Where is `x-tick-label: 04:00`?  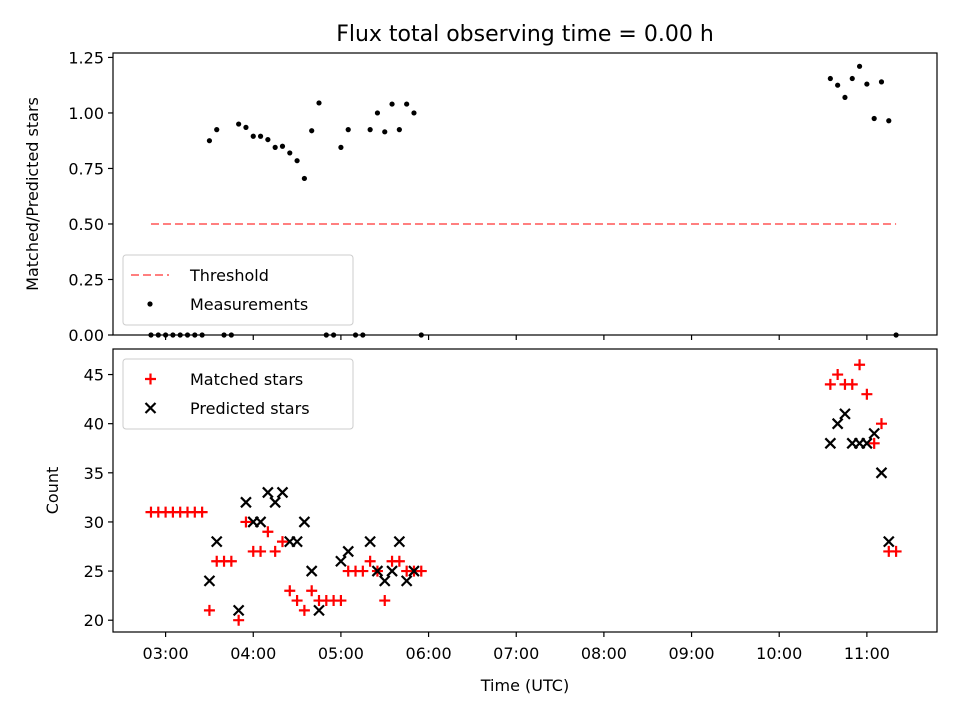
x-tick-label: 04:00 is located at coordinates (253, 653).